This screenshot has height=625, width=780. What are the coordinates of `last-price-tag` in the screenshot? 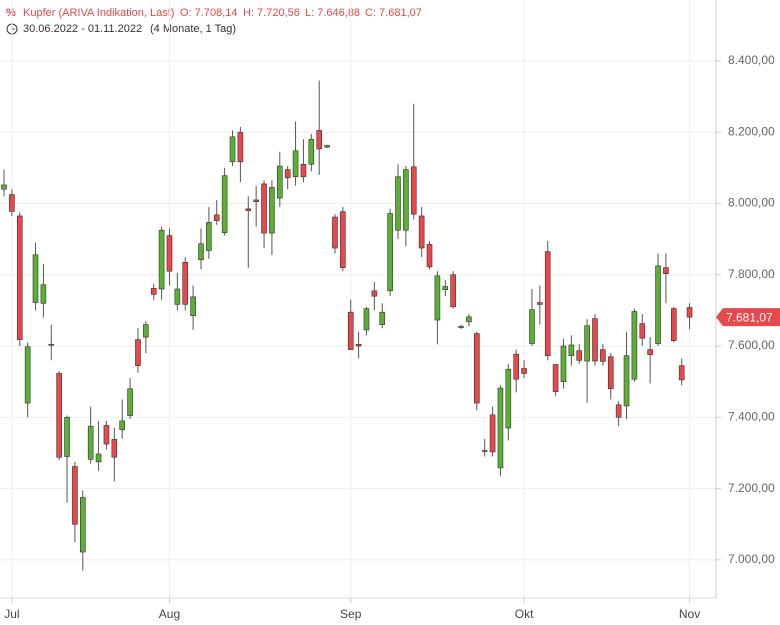 It's located at (748, 317).